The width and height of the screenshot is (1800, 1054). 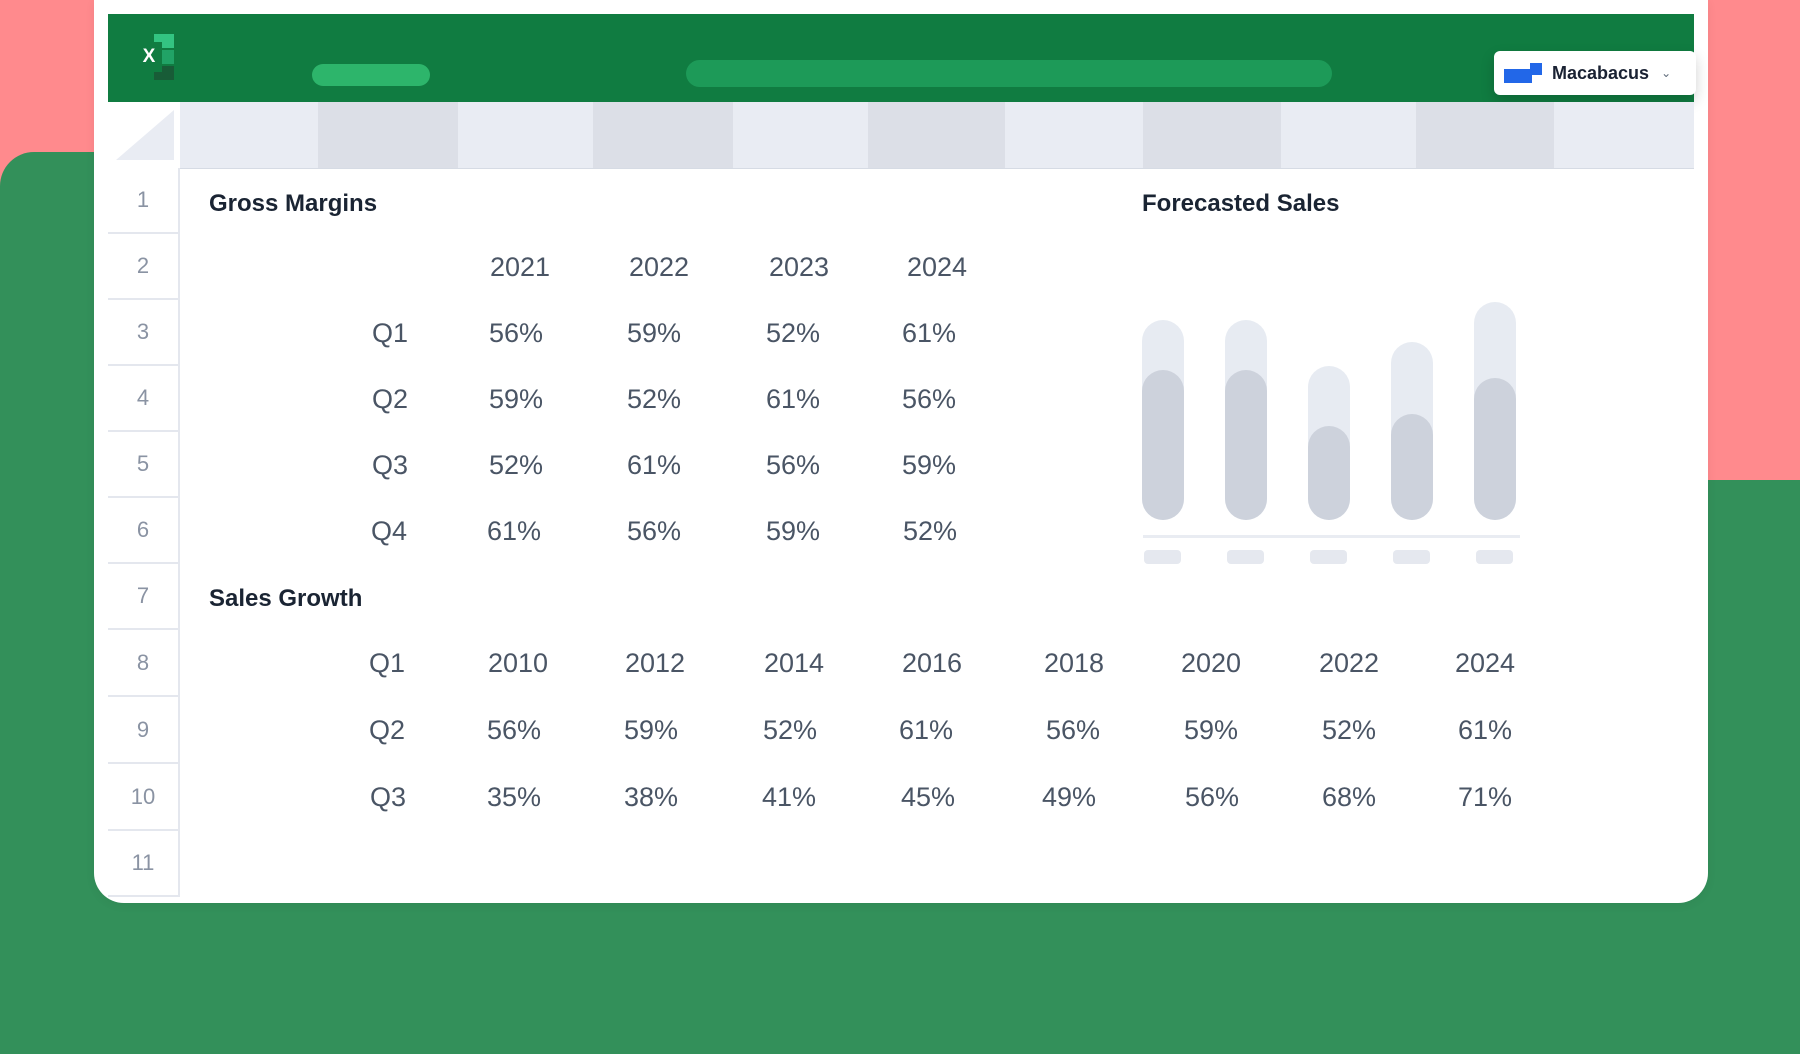 I want to click on row-header: 6, so click(x=144, y=531).